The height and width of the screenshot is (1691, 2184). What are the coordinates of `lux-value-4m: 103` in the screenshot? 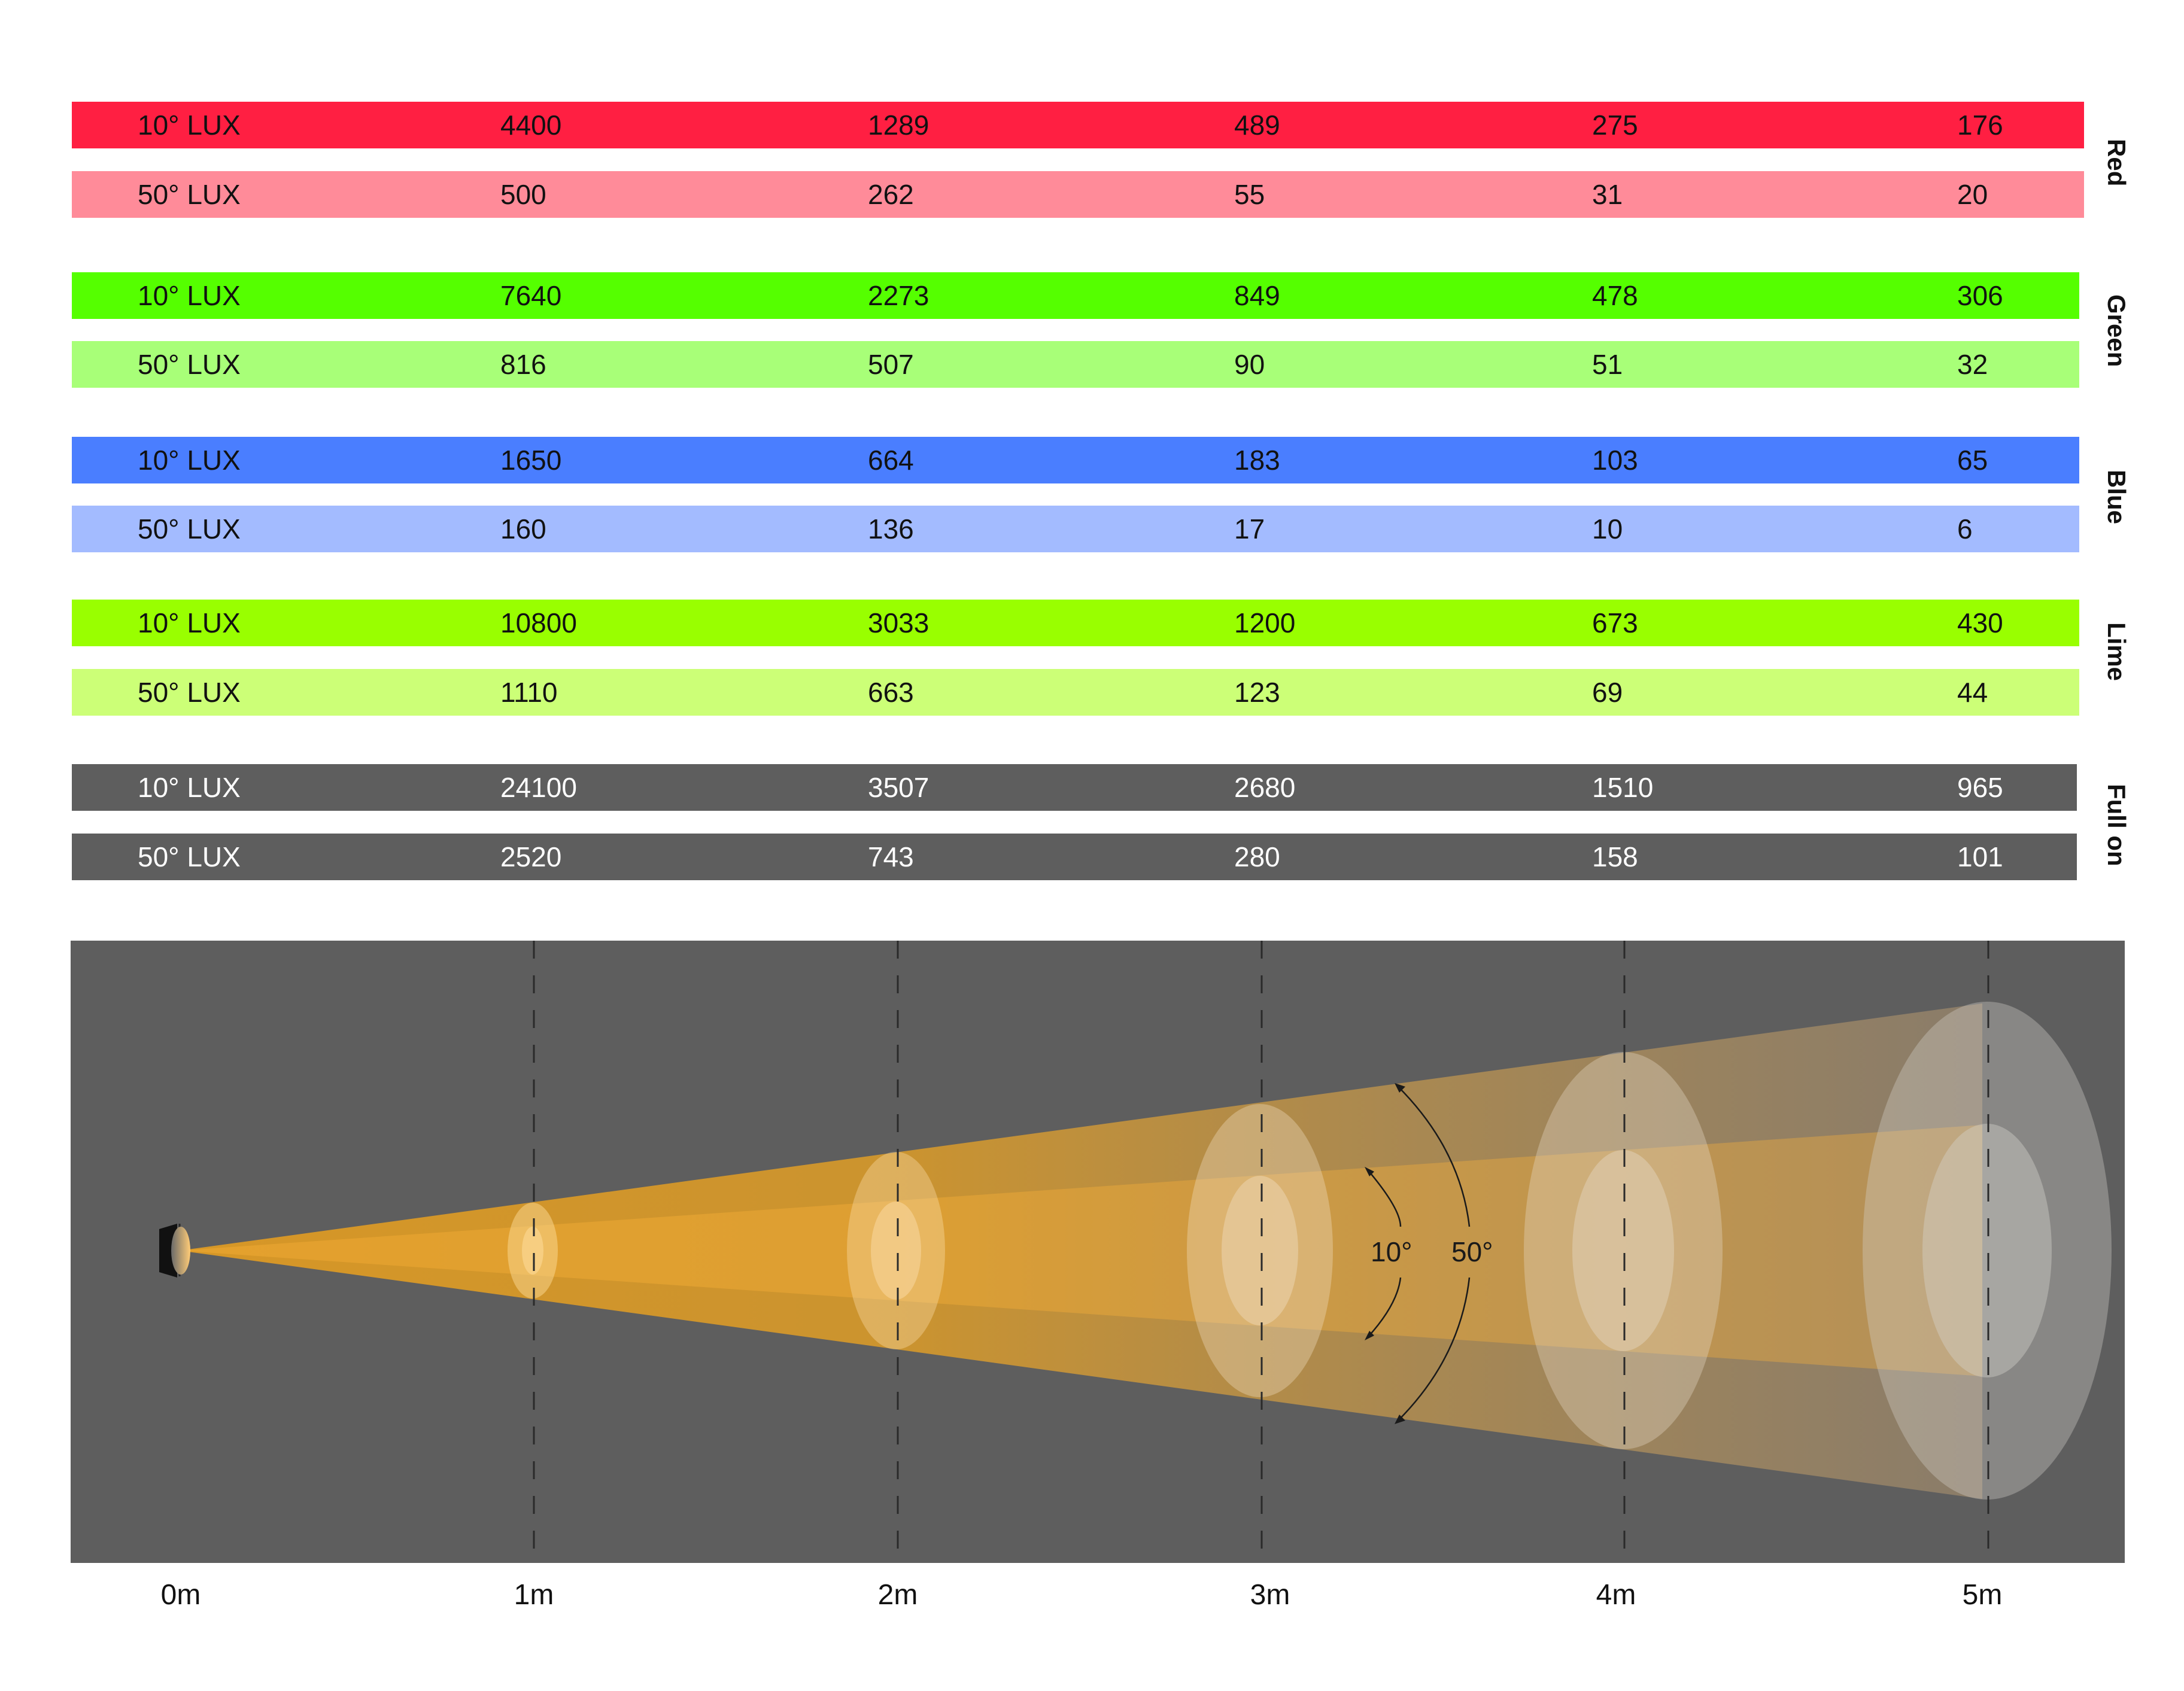 It's located at (1615, 461).